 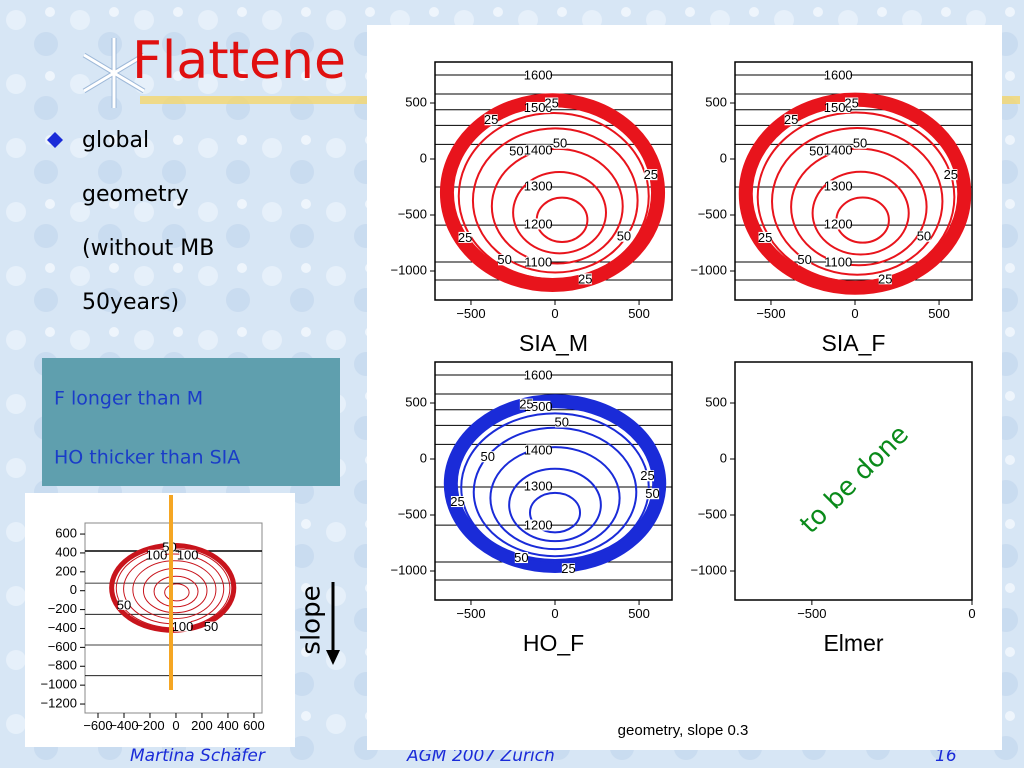 I want to click on figure-caption: geometry, slope 0.3, so click(x=683, y=730).